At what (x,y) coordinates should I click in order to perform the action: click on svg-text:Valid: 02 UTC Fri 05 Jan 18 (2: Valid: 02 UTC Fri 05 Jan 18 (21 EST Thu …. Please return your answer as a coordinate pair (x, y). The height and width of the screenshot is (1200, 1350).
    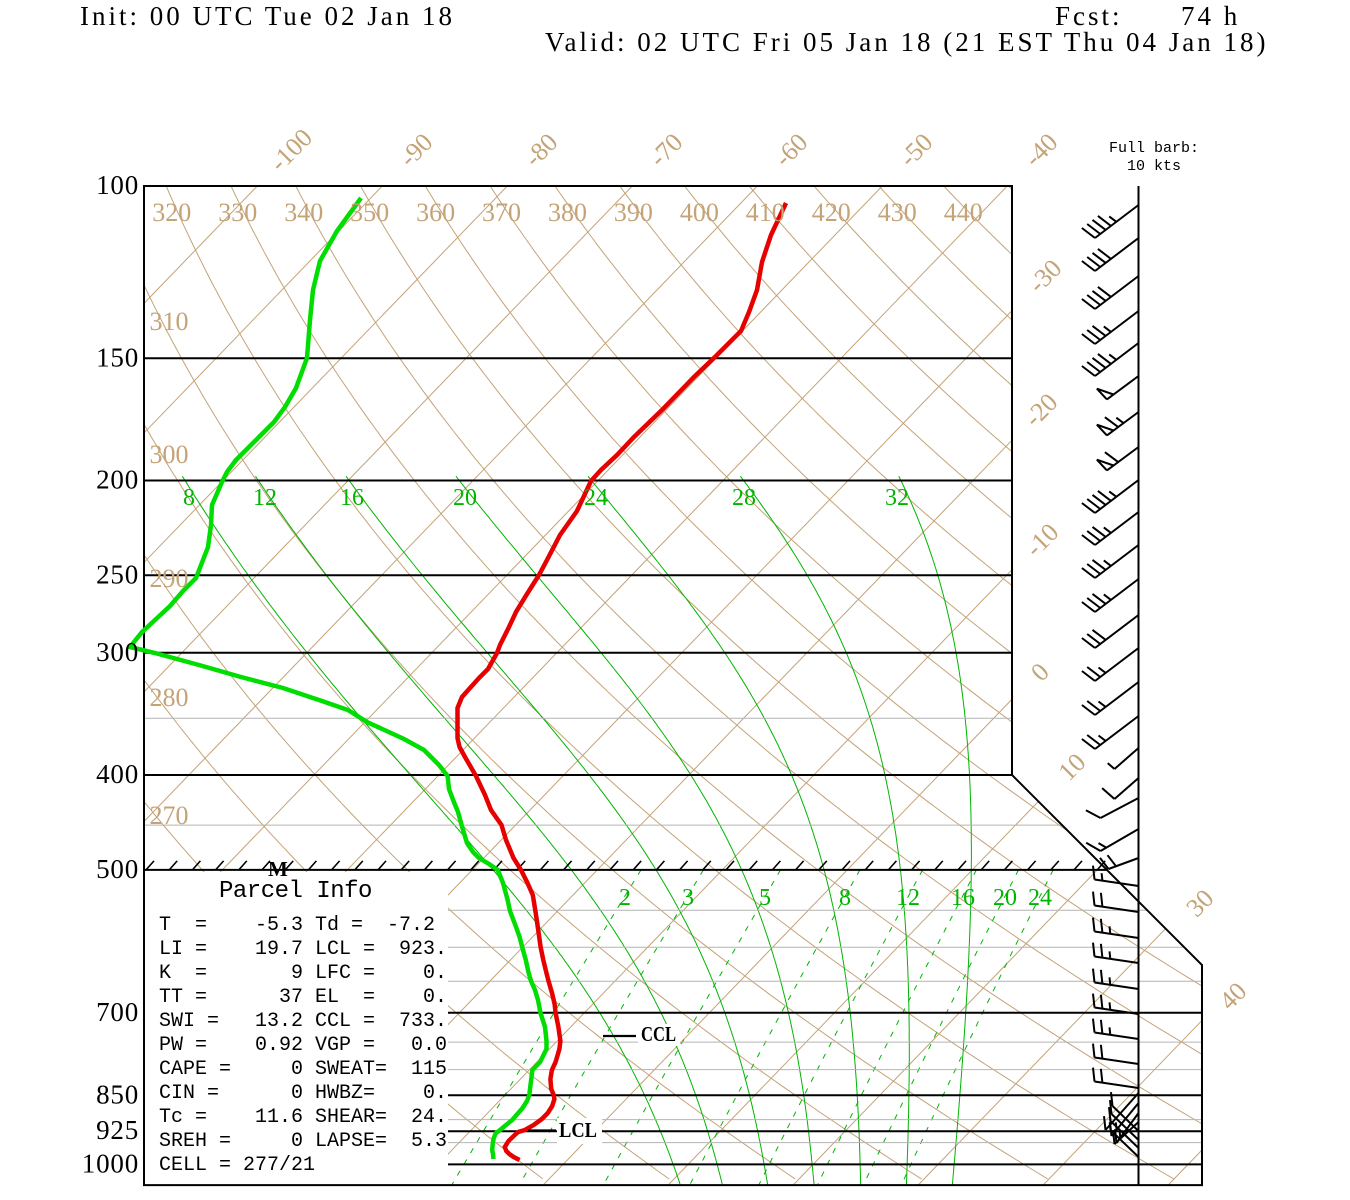
    Looking at the image, I should click on (907, 42).